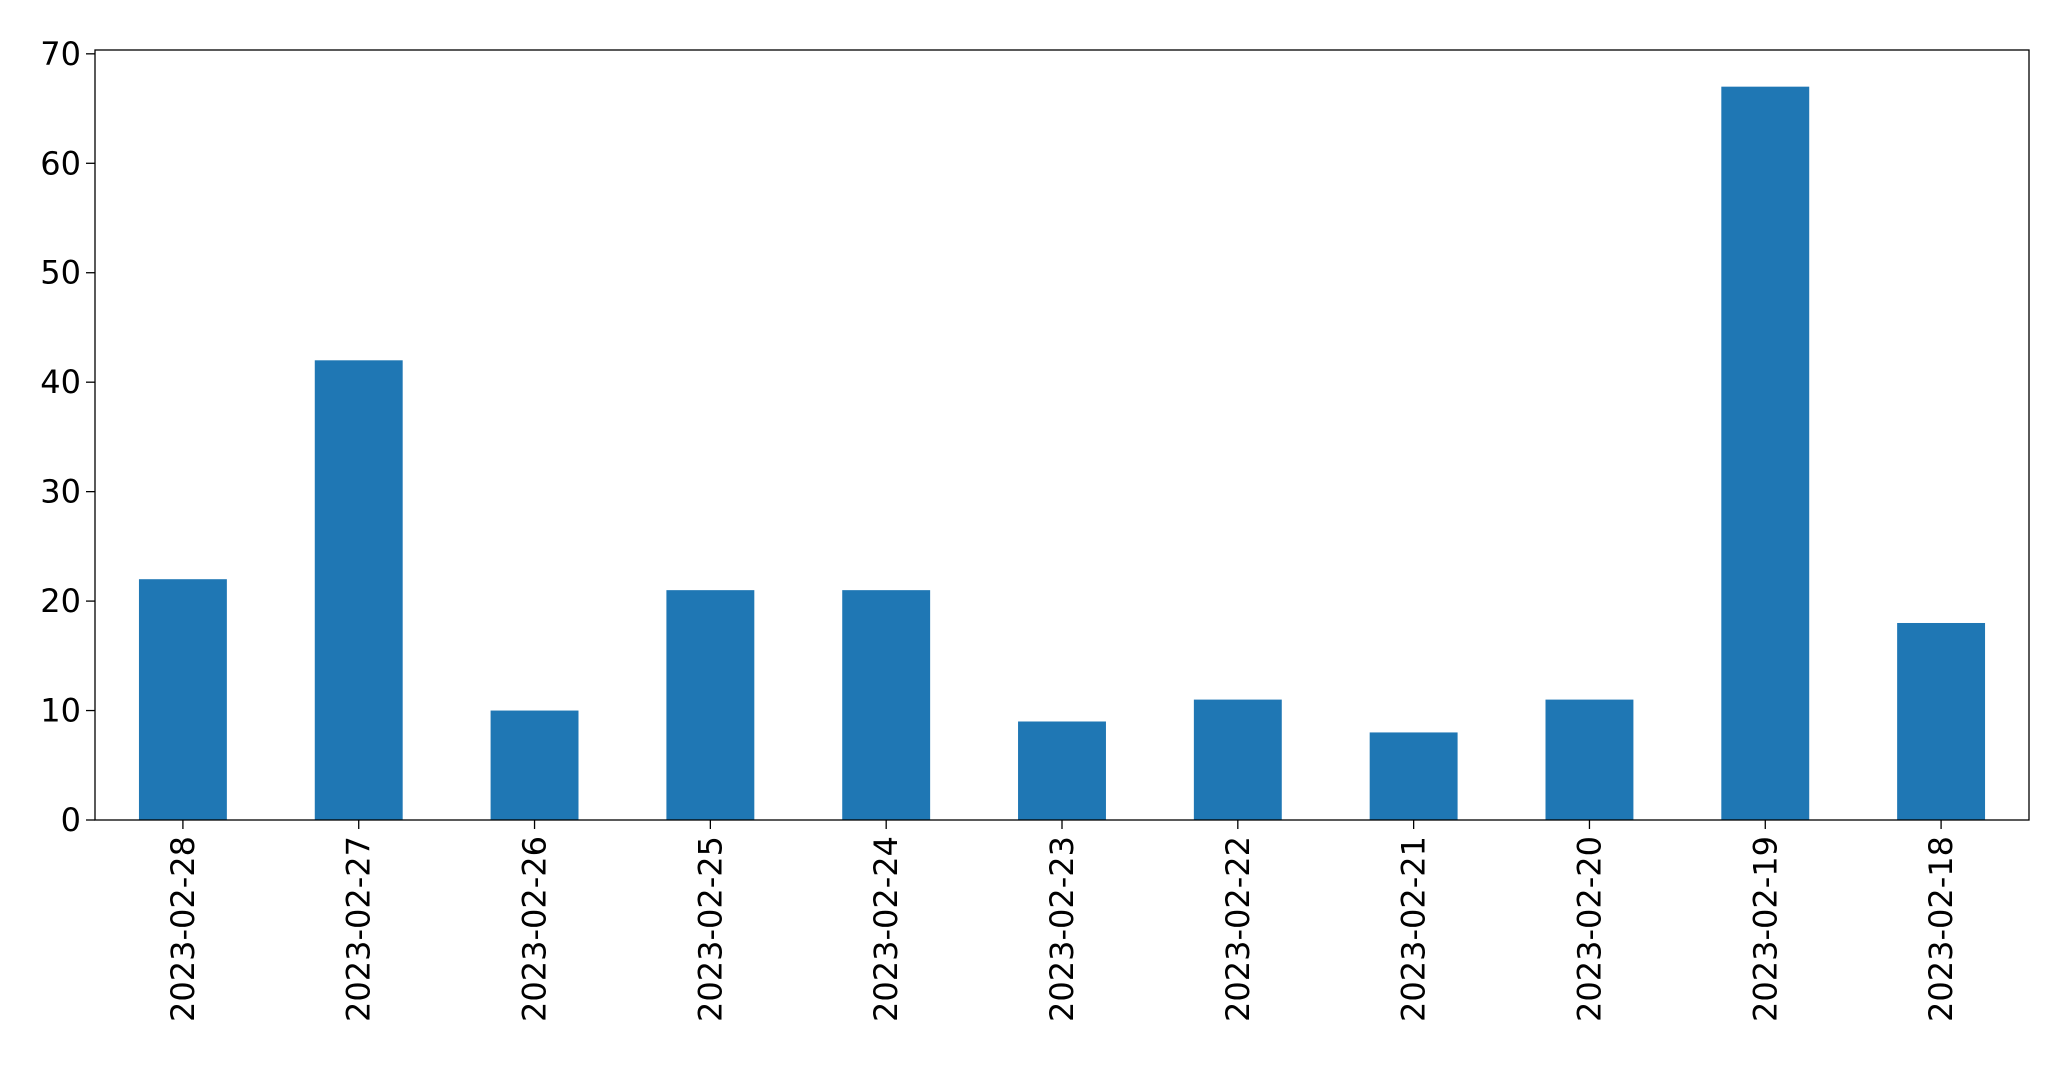 Image resolution: width=2071 pixels, height=1071 pixels. I want to click on x-tick-label: 2023-02-26, so click(535, 929).